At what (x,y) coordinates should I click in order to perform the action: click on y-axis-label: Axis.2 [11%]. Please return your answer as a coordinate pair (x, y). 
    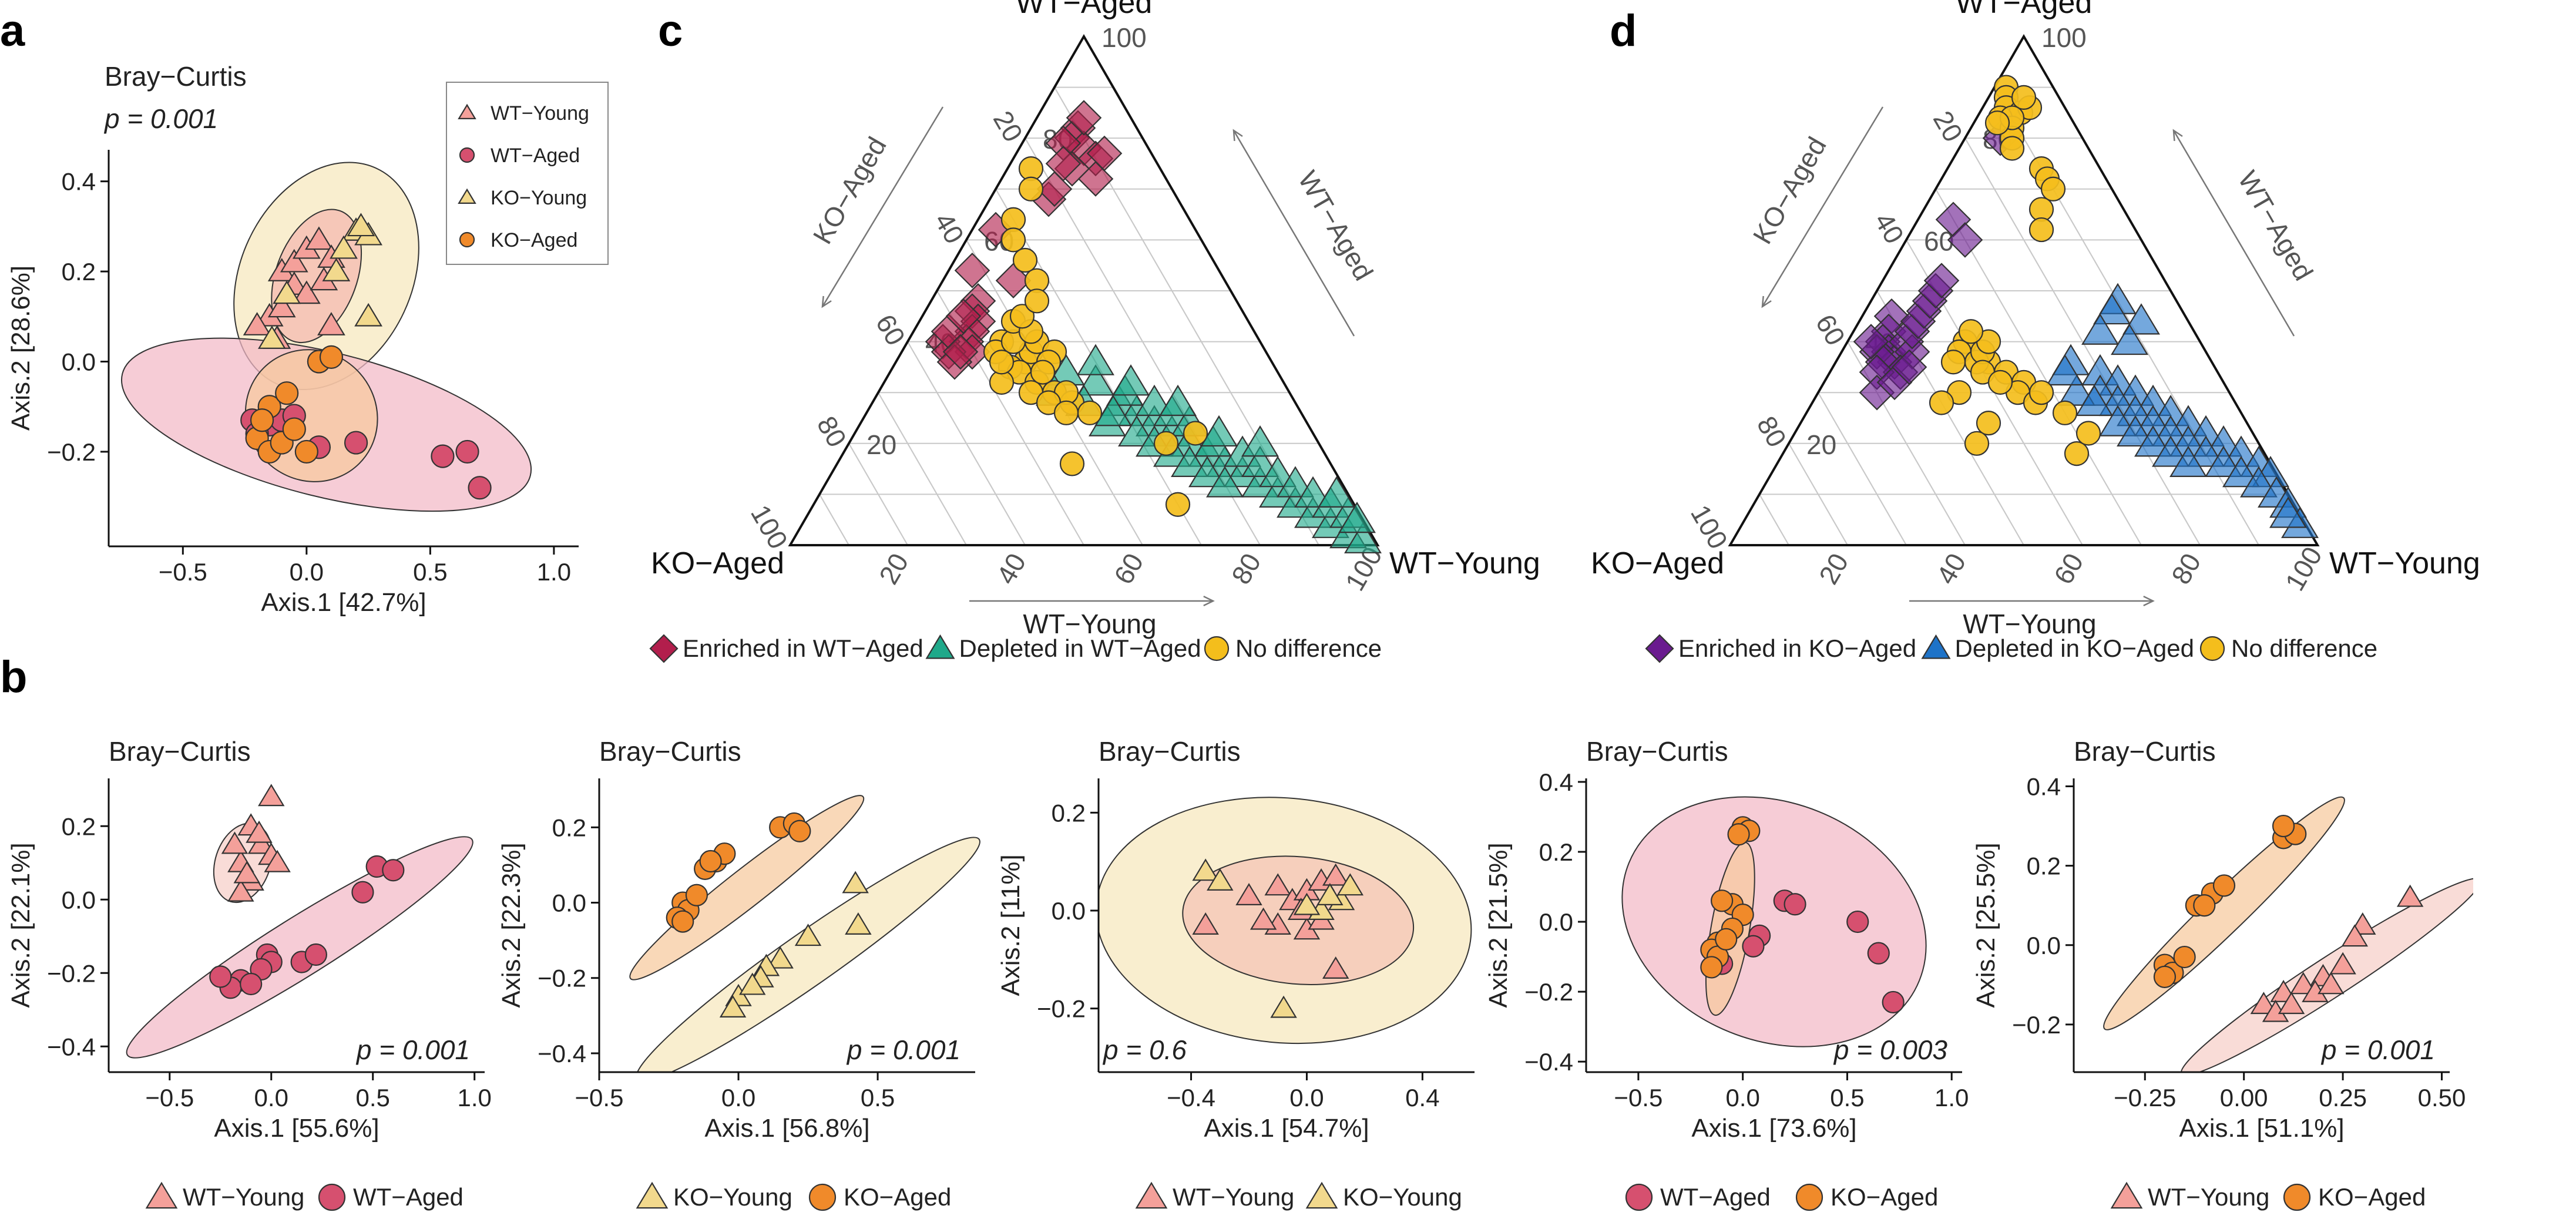
    Looking at the image, I should click on (1010, 925).